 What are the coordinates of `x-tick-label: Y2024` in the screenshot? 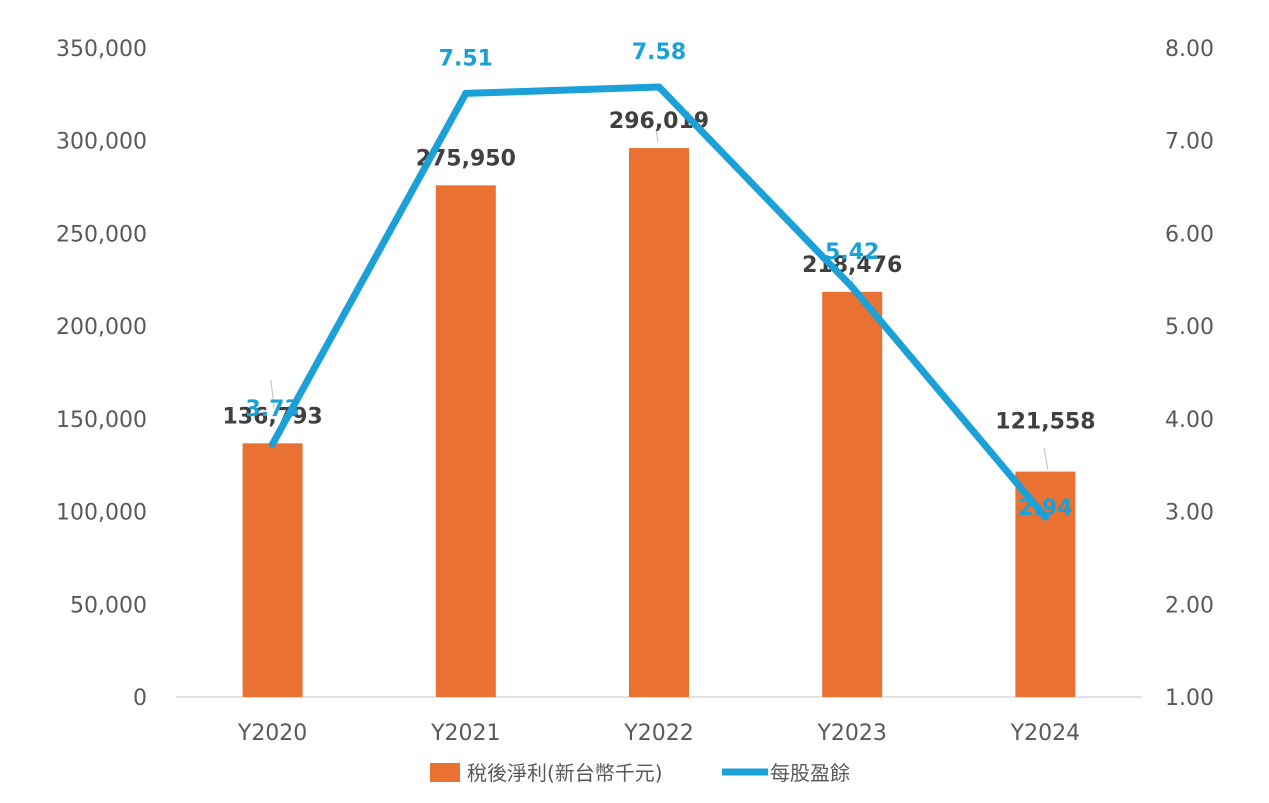 It's located at (1045, 733).